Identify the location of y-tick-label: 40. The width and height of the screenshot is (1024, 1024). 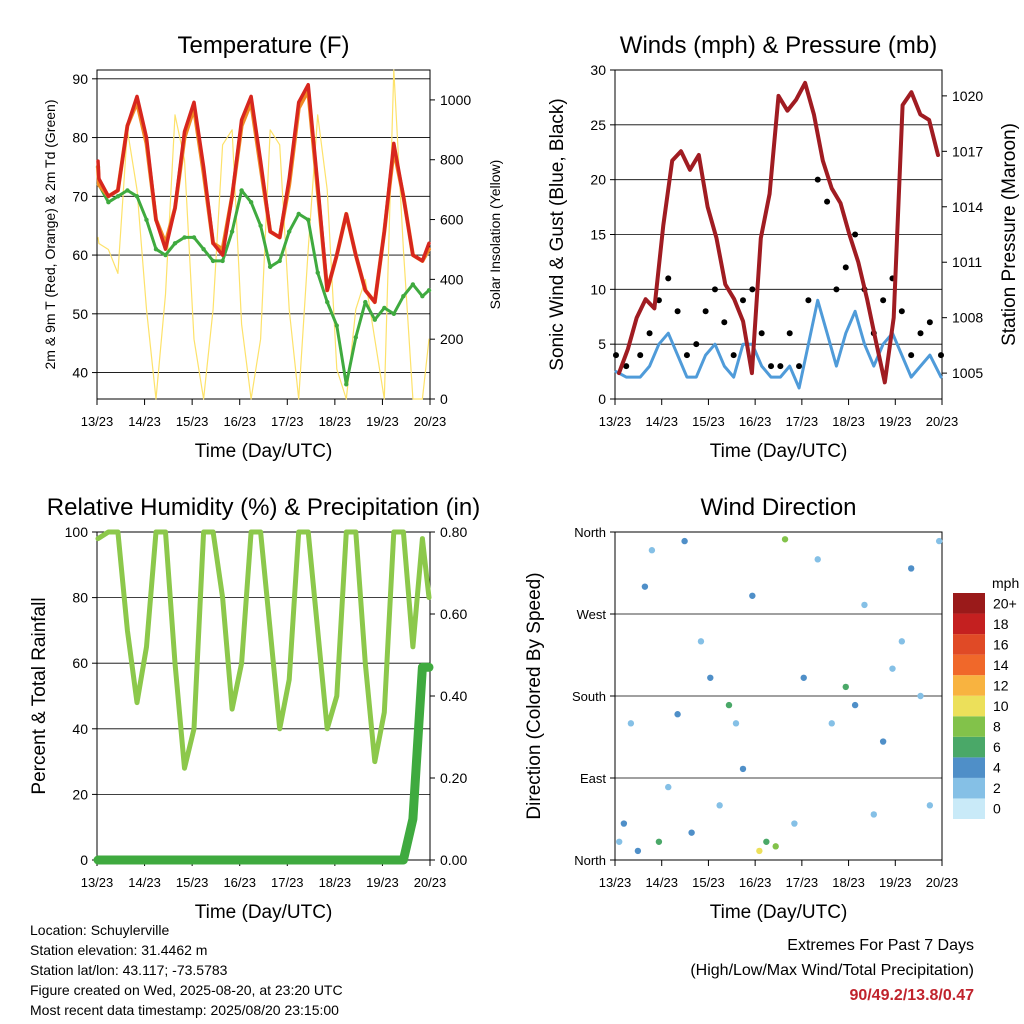
(80, 373).